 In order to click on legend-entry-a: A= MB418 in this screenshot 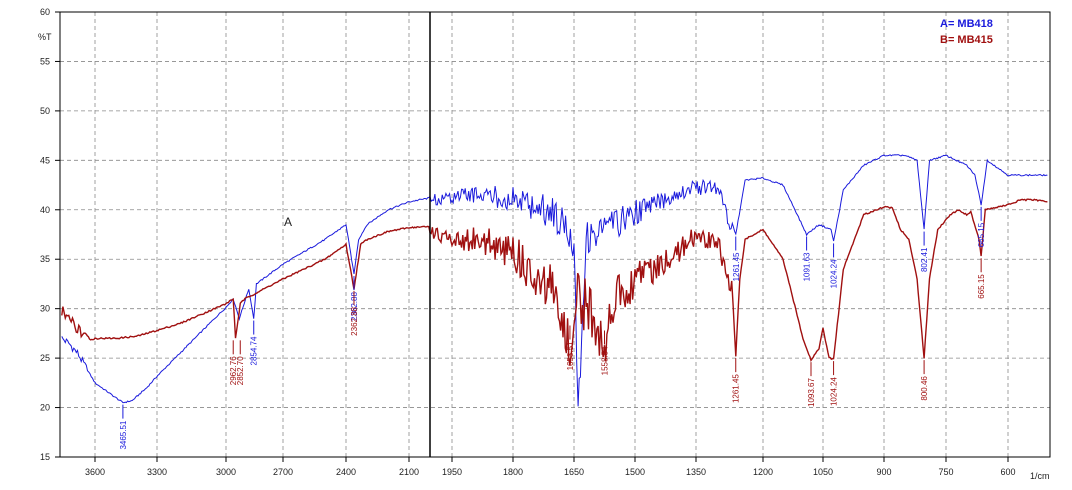, I will do `click(966, 24)`.